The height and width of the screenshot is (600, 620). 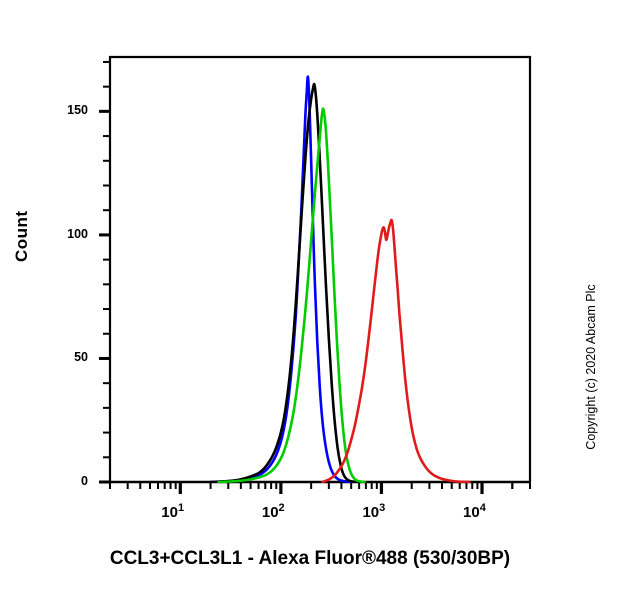 I want to click on x-tick-label: 102, so click(x=273, y=511).